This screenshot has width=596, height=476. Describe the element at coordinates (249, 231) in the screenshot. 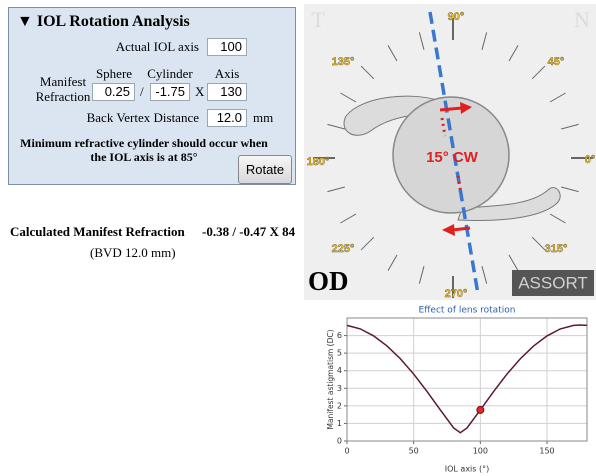

I see `result-value: -0.38 / -0.47 X 84` at that location.